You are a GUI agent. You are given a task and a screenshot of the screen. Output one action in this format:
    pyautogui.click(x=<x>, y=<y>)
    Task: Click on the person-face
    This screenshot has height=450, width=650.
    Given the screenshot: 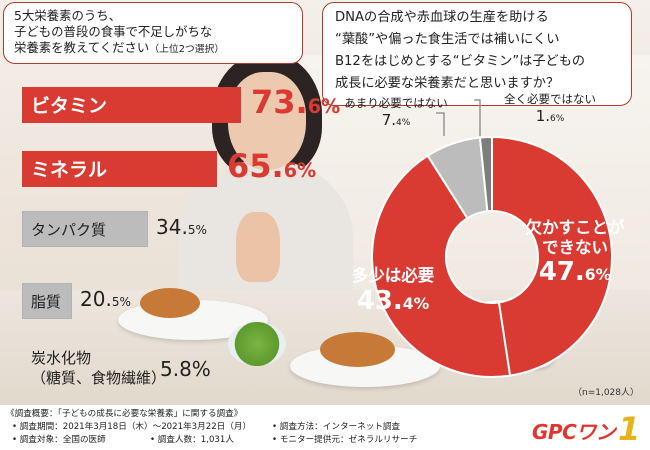 What is the action you would take?
    pyautogui.click(x=267, y=121)
    